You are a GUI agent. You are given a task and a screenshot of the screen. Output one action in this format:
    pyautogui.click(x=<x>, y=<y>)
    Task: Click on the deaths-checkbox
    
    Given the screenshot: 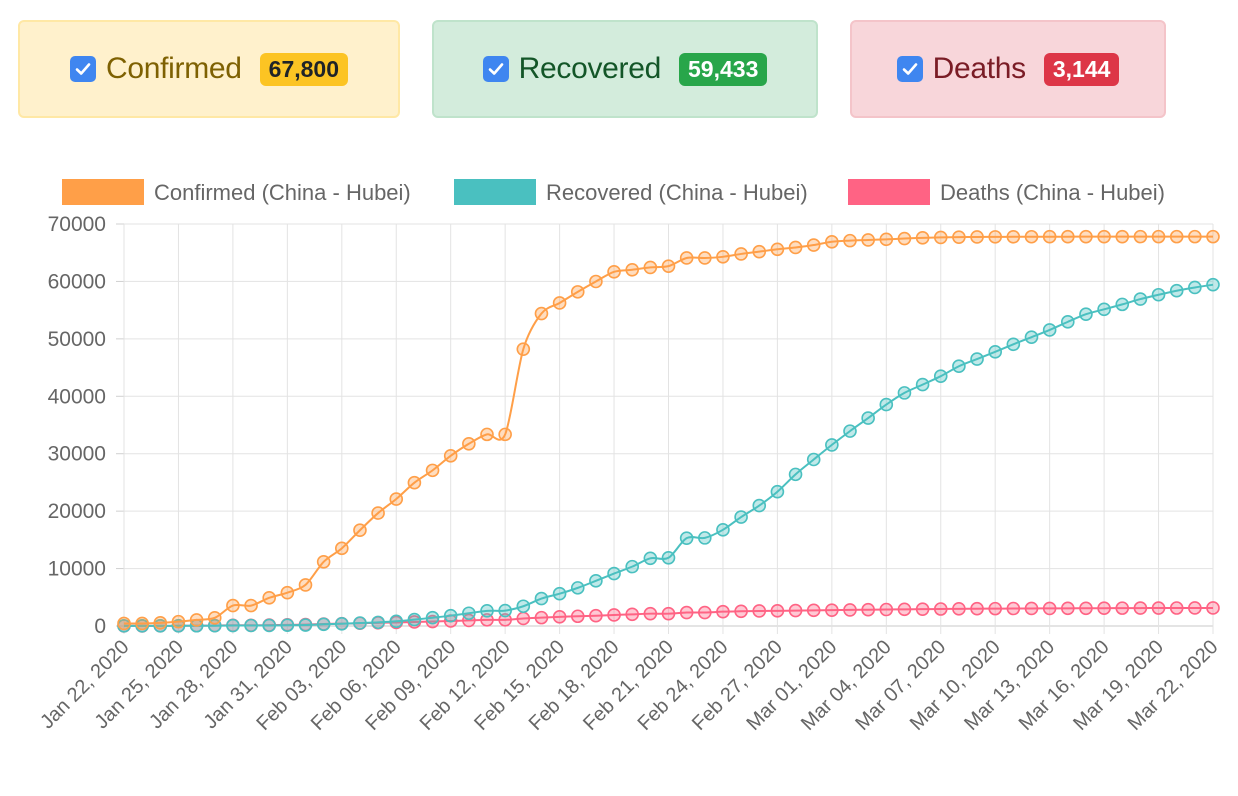 What is the action you would take?
    pyautogui.click(x=909, y=69)
    